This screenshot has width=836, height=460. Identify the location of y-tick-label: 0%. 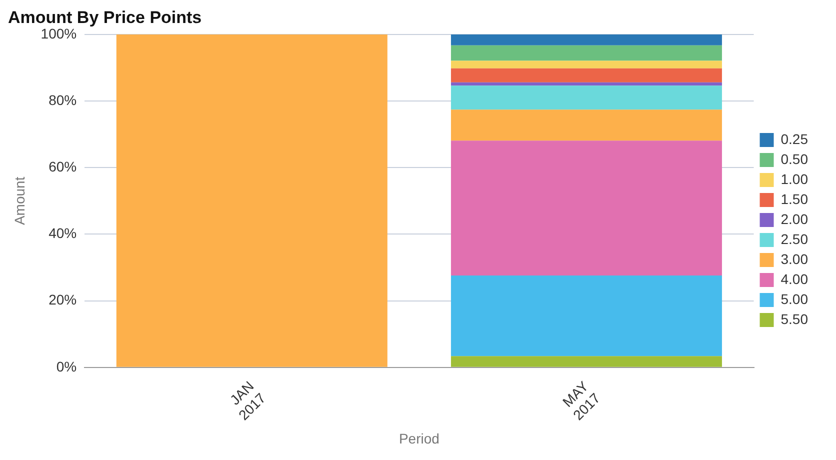
(66, 366).